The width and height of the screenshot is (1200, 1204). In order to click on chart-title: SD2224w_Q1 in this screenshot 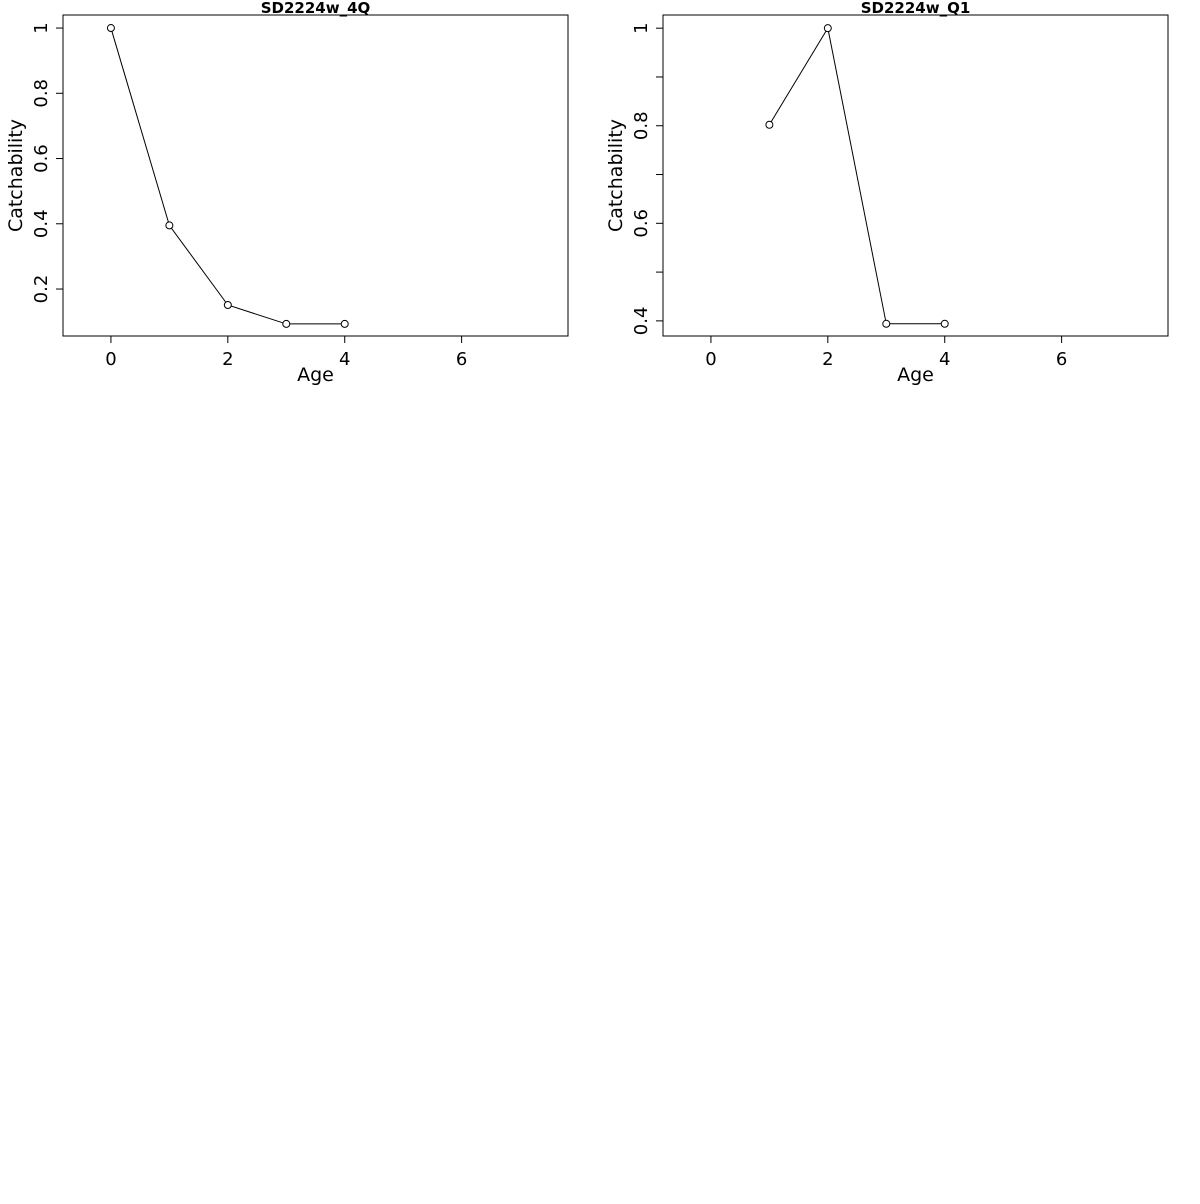, I will do `click(916, 8)`.